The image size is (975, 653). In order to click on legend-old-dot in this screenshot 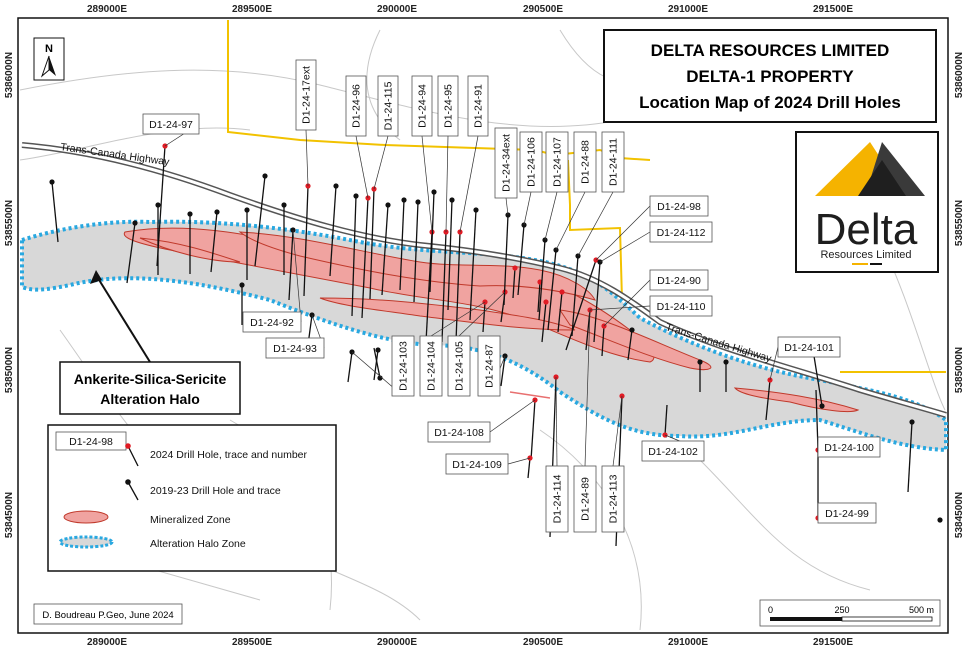, I will do `click(128, 482)`.